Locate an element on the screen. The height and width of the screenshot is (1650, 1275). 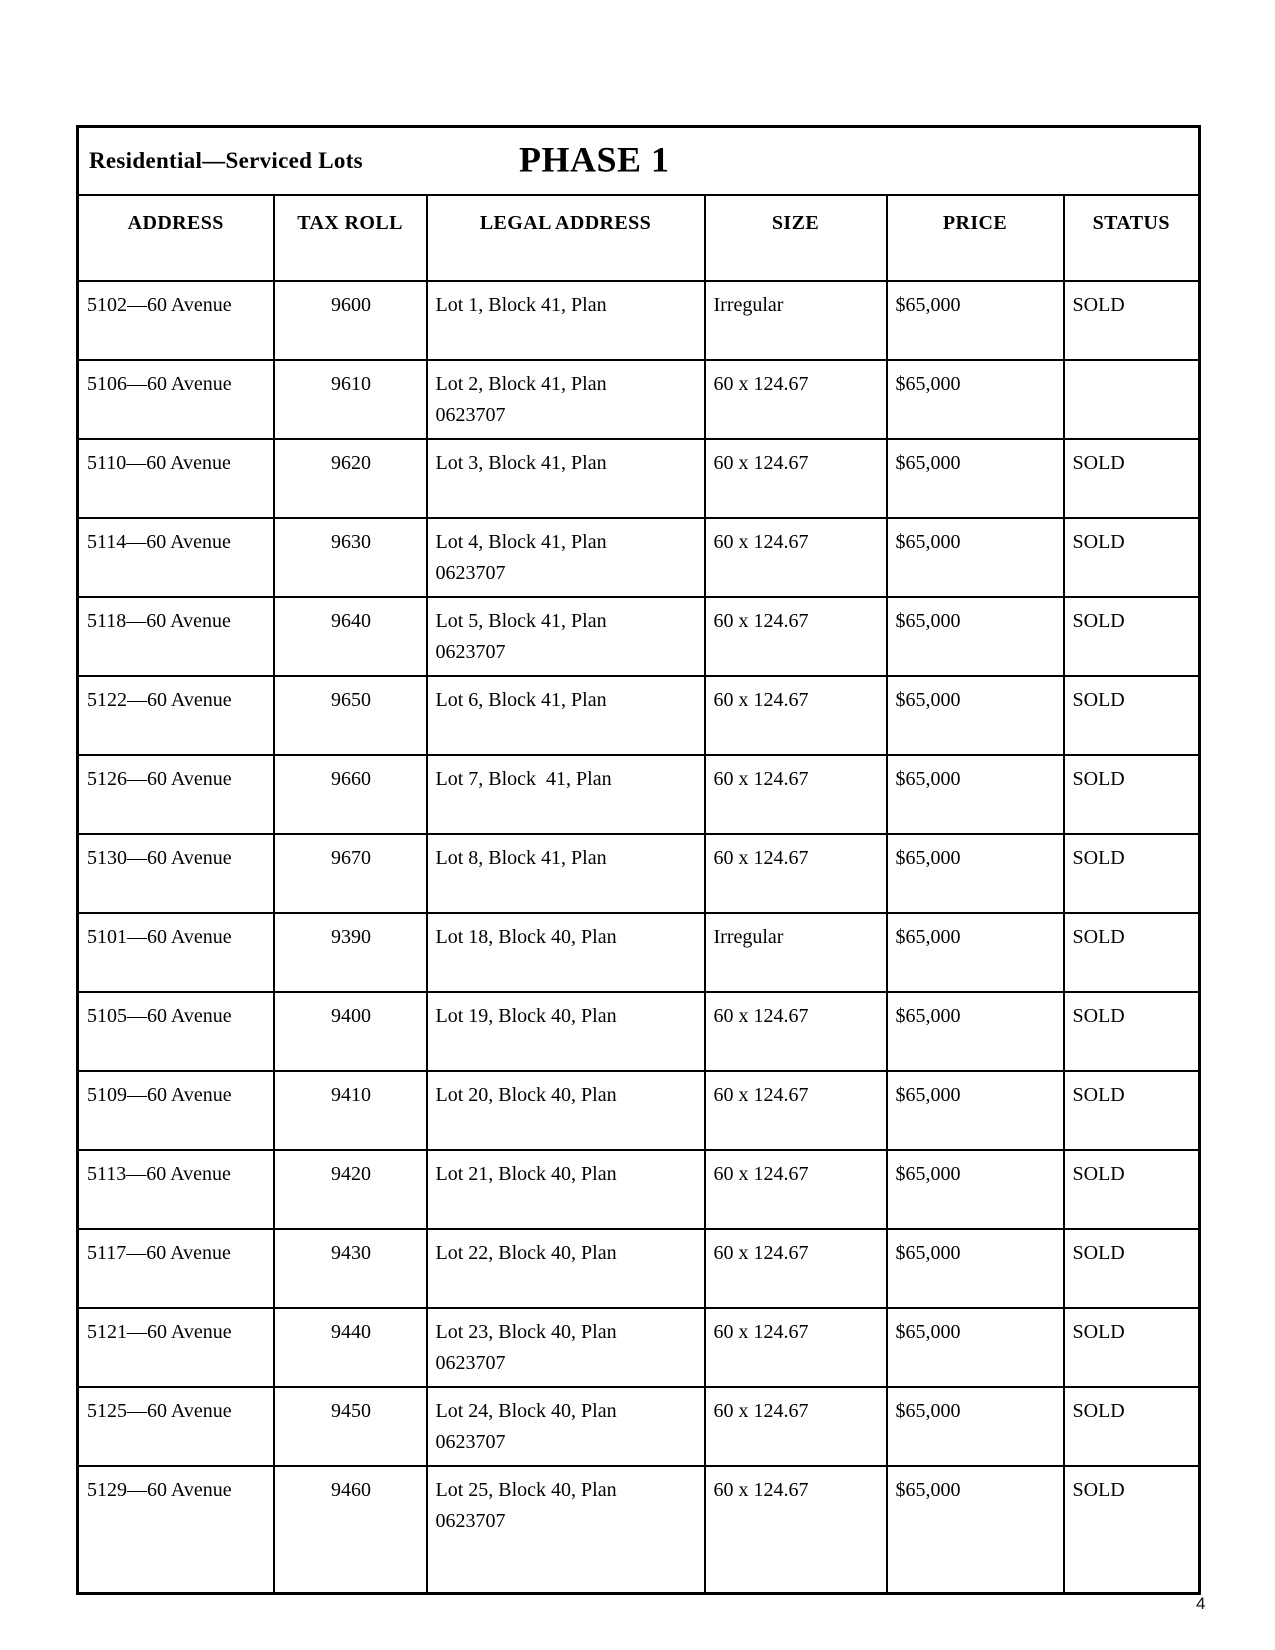
cell-address: 5114—60 Avenue is located at coordinates (175, 557).